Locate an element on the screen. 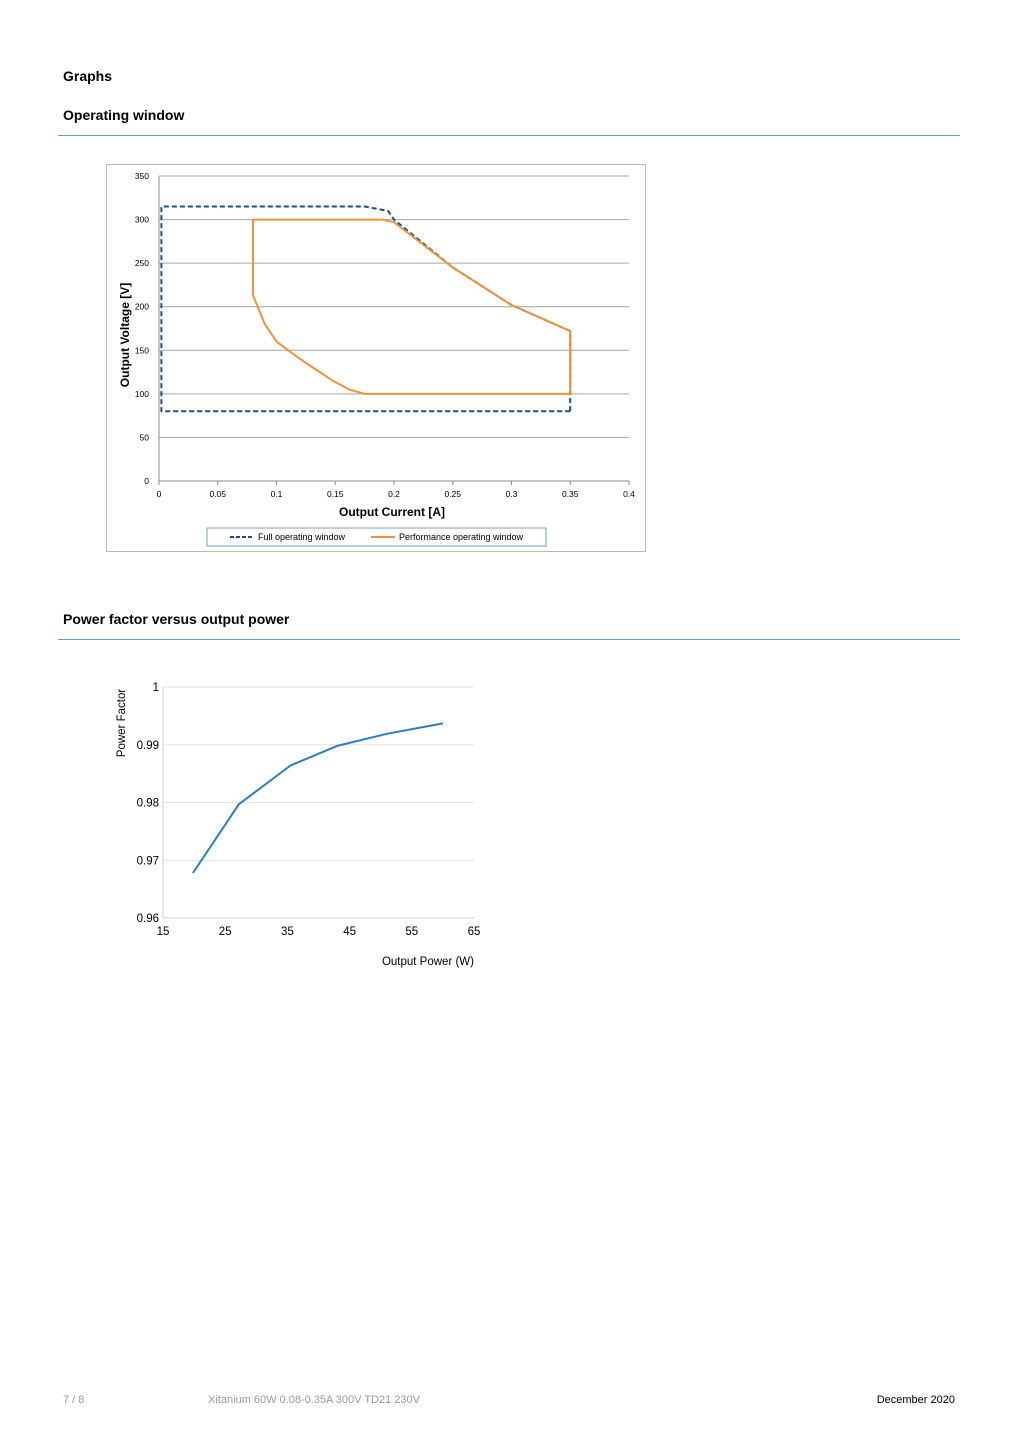 The image size is (1018, 1440). x-tick-label: 0.25 is located at coordinates (452, 494).